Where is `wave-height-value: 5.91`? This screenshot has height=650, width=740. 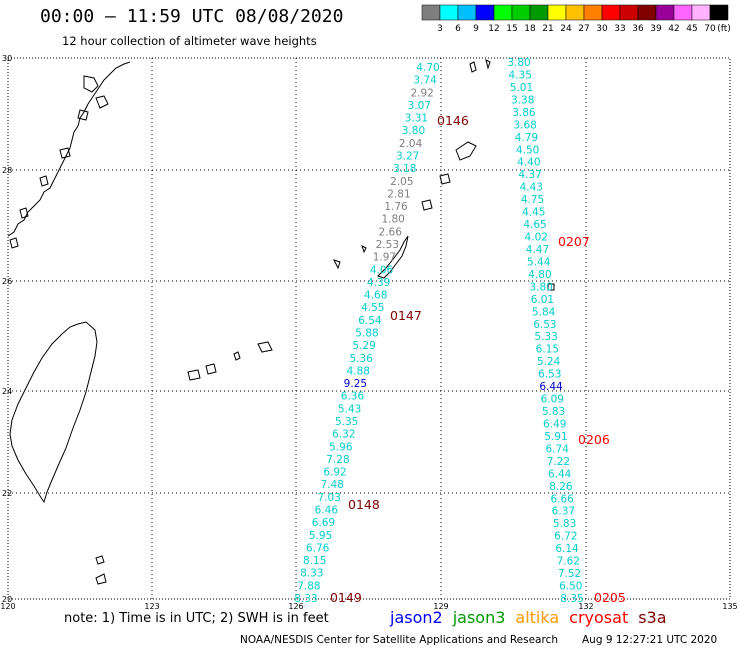 wave-height-value: 5.91 is located at coordinates (555, 437).